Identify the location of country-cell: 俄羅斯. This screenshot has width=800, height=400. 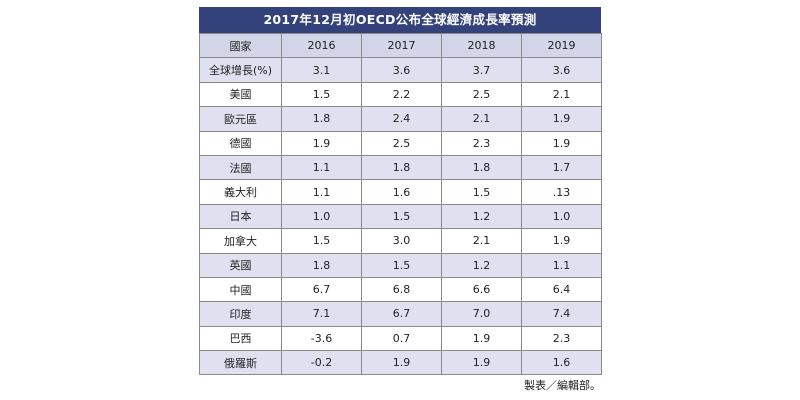
(240, 363).